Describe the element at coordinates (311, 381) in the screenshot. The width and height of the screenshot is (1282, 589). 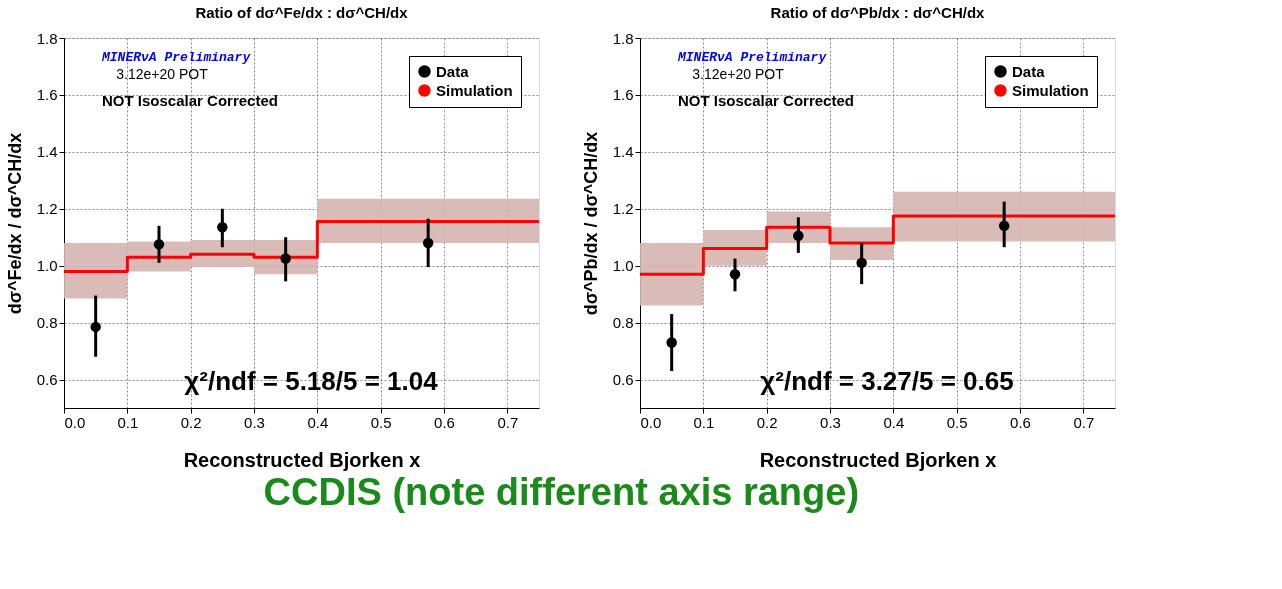
I see `annotation: χ²/ndf = 5.18/5 = 1.04` at that location.